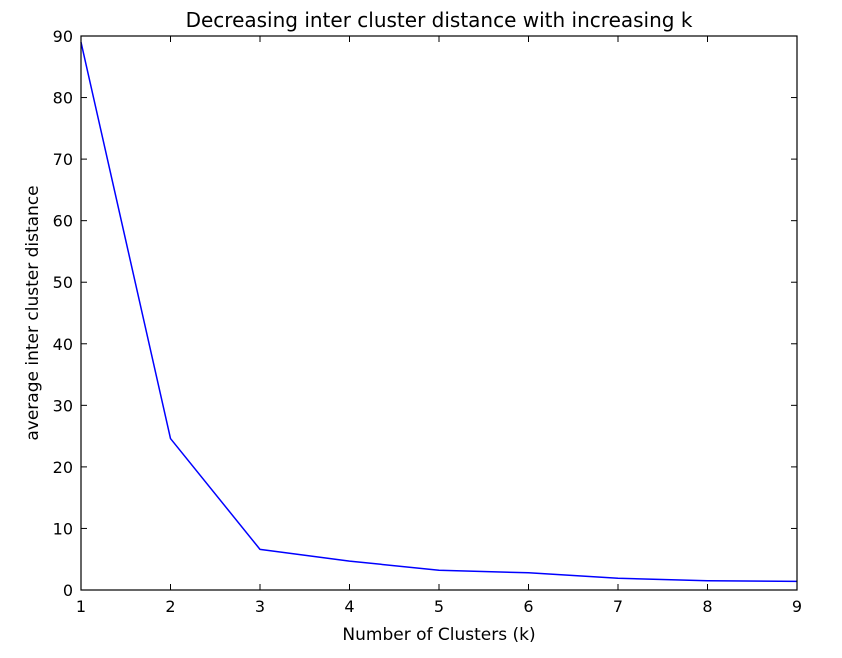 The image size is (842, 658). Describe the element at coordinates (81, 606) in the screenshot. I see `x-tick-label: 1` at that location.